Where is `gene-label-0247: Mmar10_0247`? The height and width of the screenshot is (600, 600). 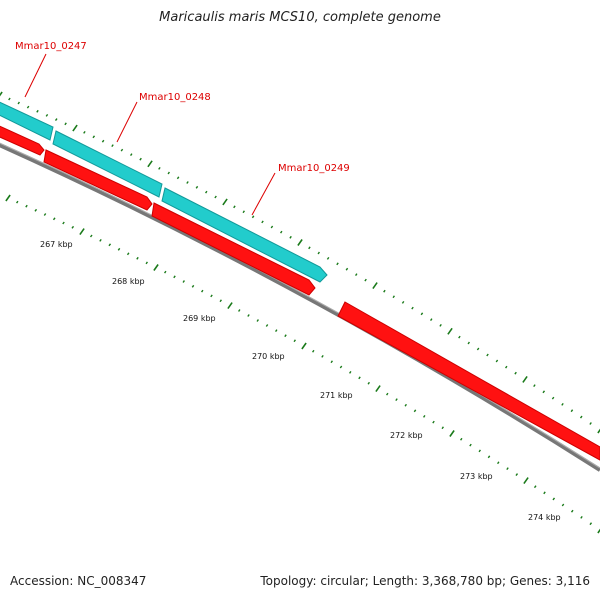 gene-label-0247: Mmar10_0247 is located at coordinates (51, 46).